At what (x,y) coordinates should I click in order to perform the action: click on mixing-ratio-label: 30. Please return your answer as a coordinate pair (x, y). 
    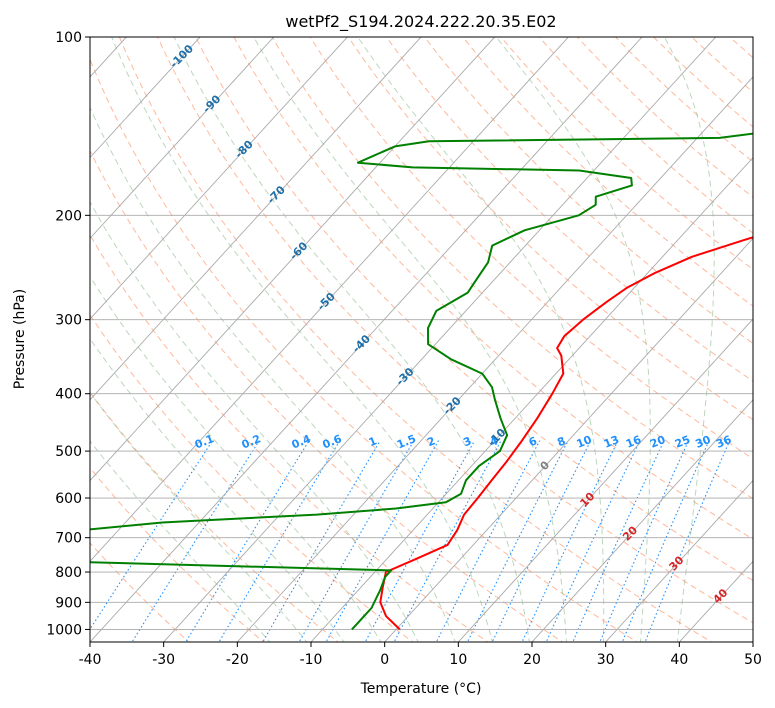
    Looking at the image, I should click on (702, 442).